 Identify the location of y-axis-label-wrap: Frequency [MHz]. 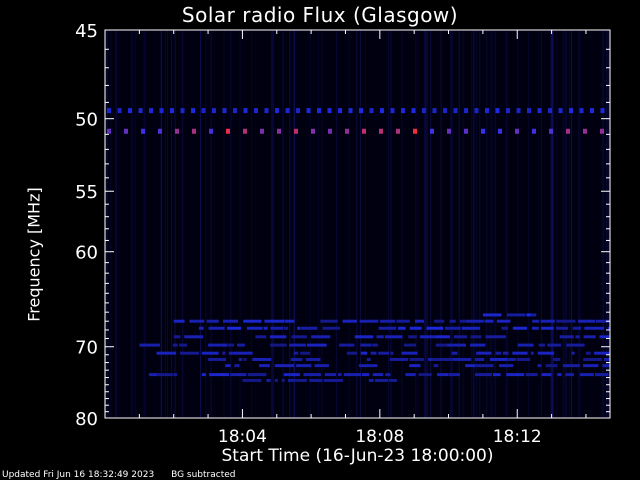
(34, 250).